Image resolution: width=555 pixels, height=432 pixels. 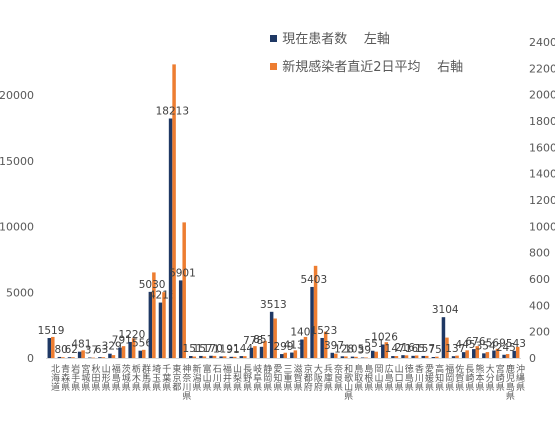 I want to click on category-label: 北海道, so click(x=54, y=378).